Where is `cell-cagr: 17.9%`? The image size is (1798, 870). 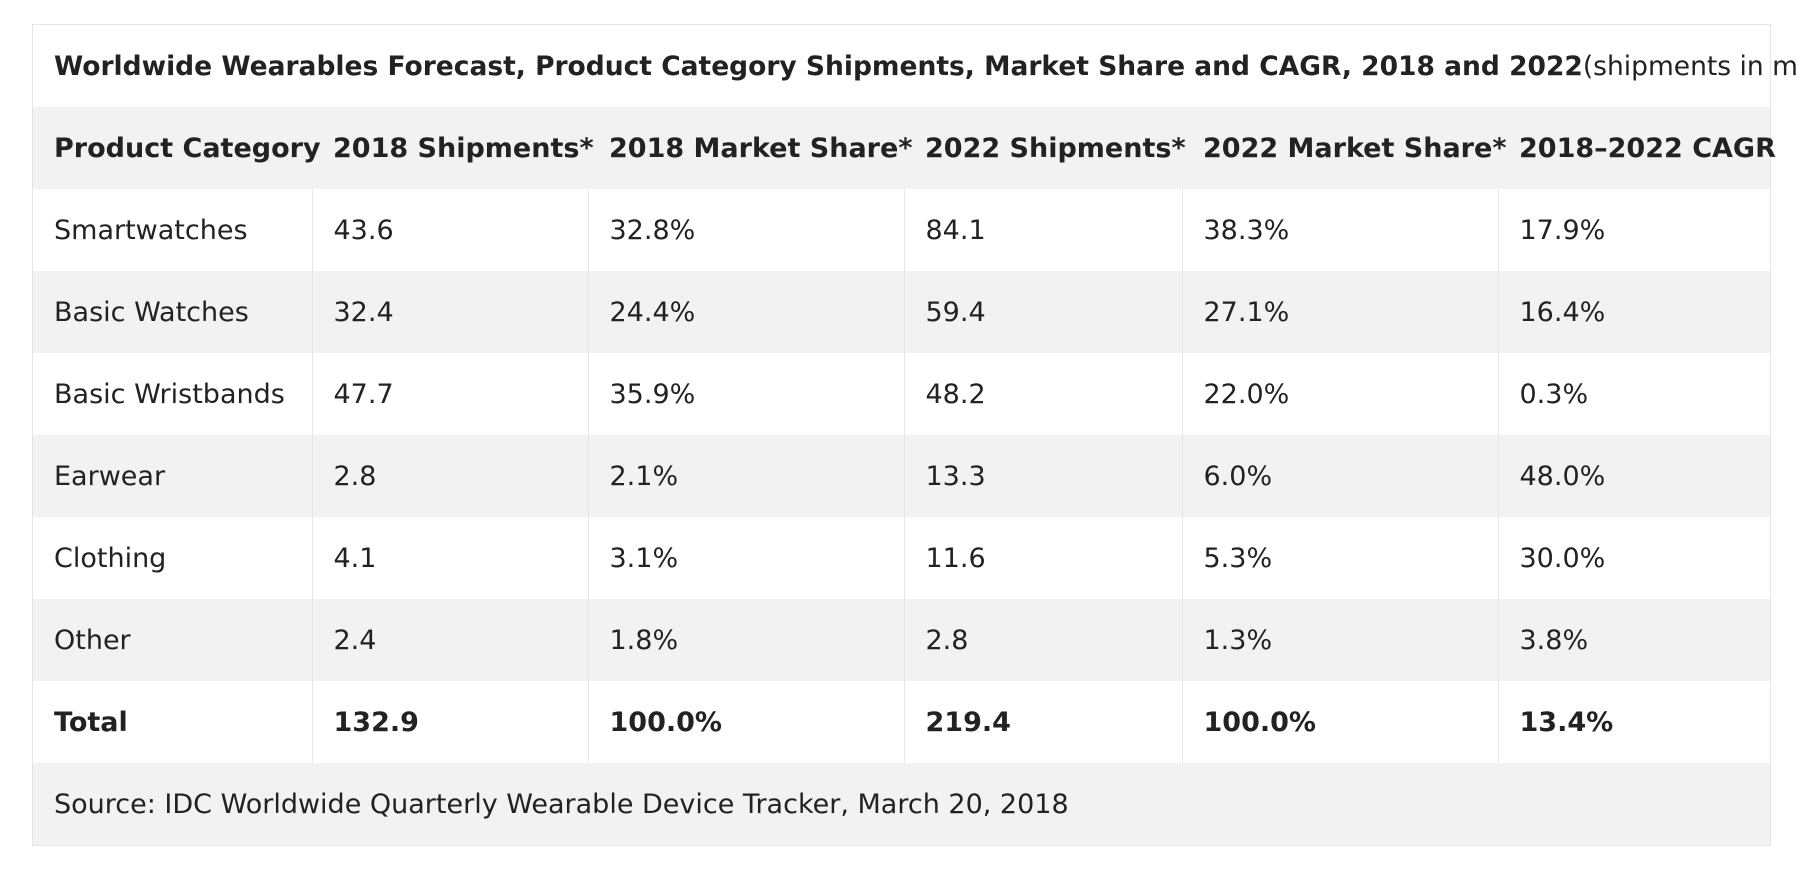 cell-cagr: 17.9% is located at coordinates (1633, 230).